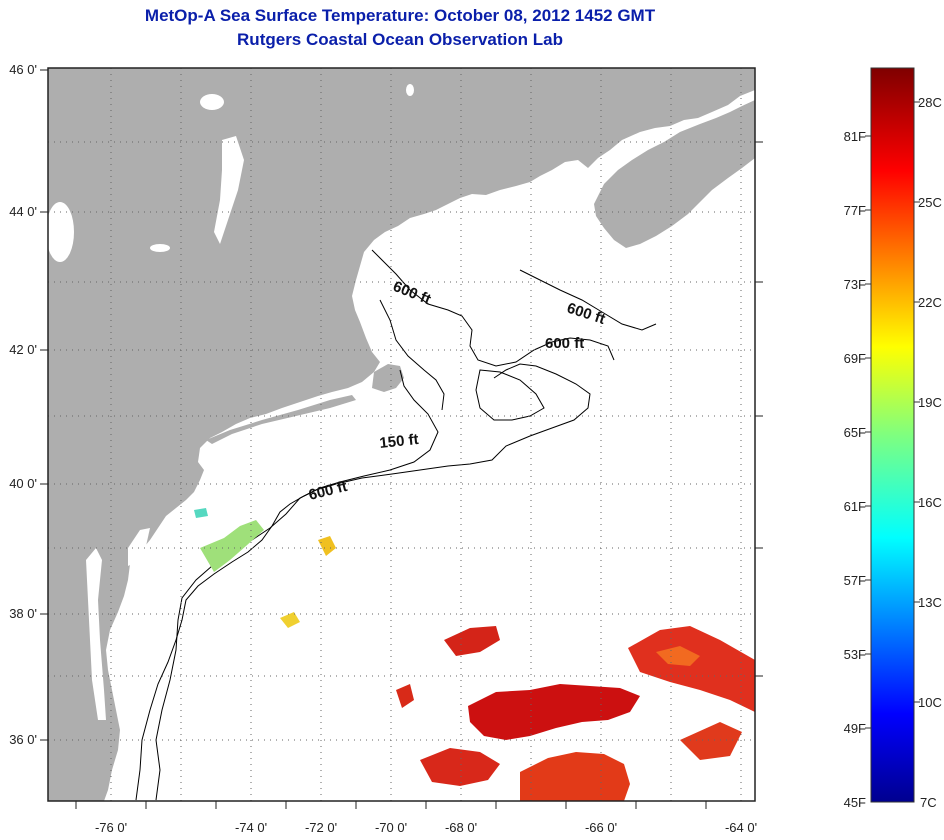 This screenshot has width=944, height=840. Describe the element at coordinates (23, 739) in the screenshot. I see `lat-label: 36 0'` at that location.